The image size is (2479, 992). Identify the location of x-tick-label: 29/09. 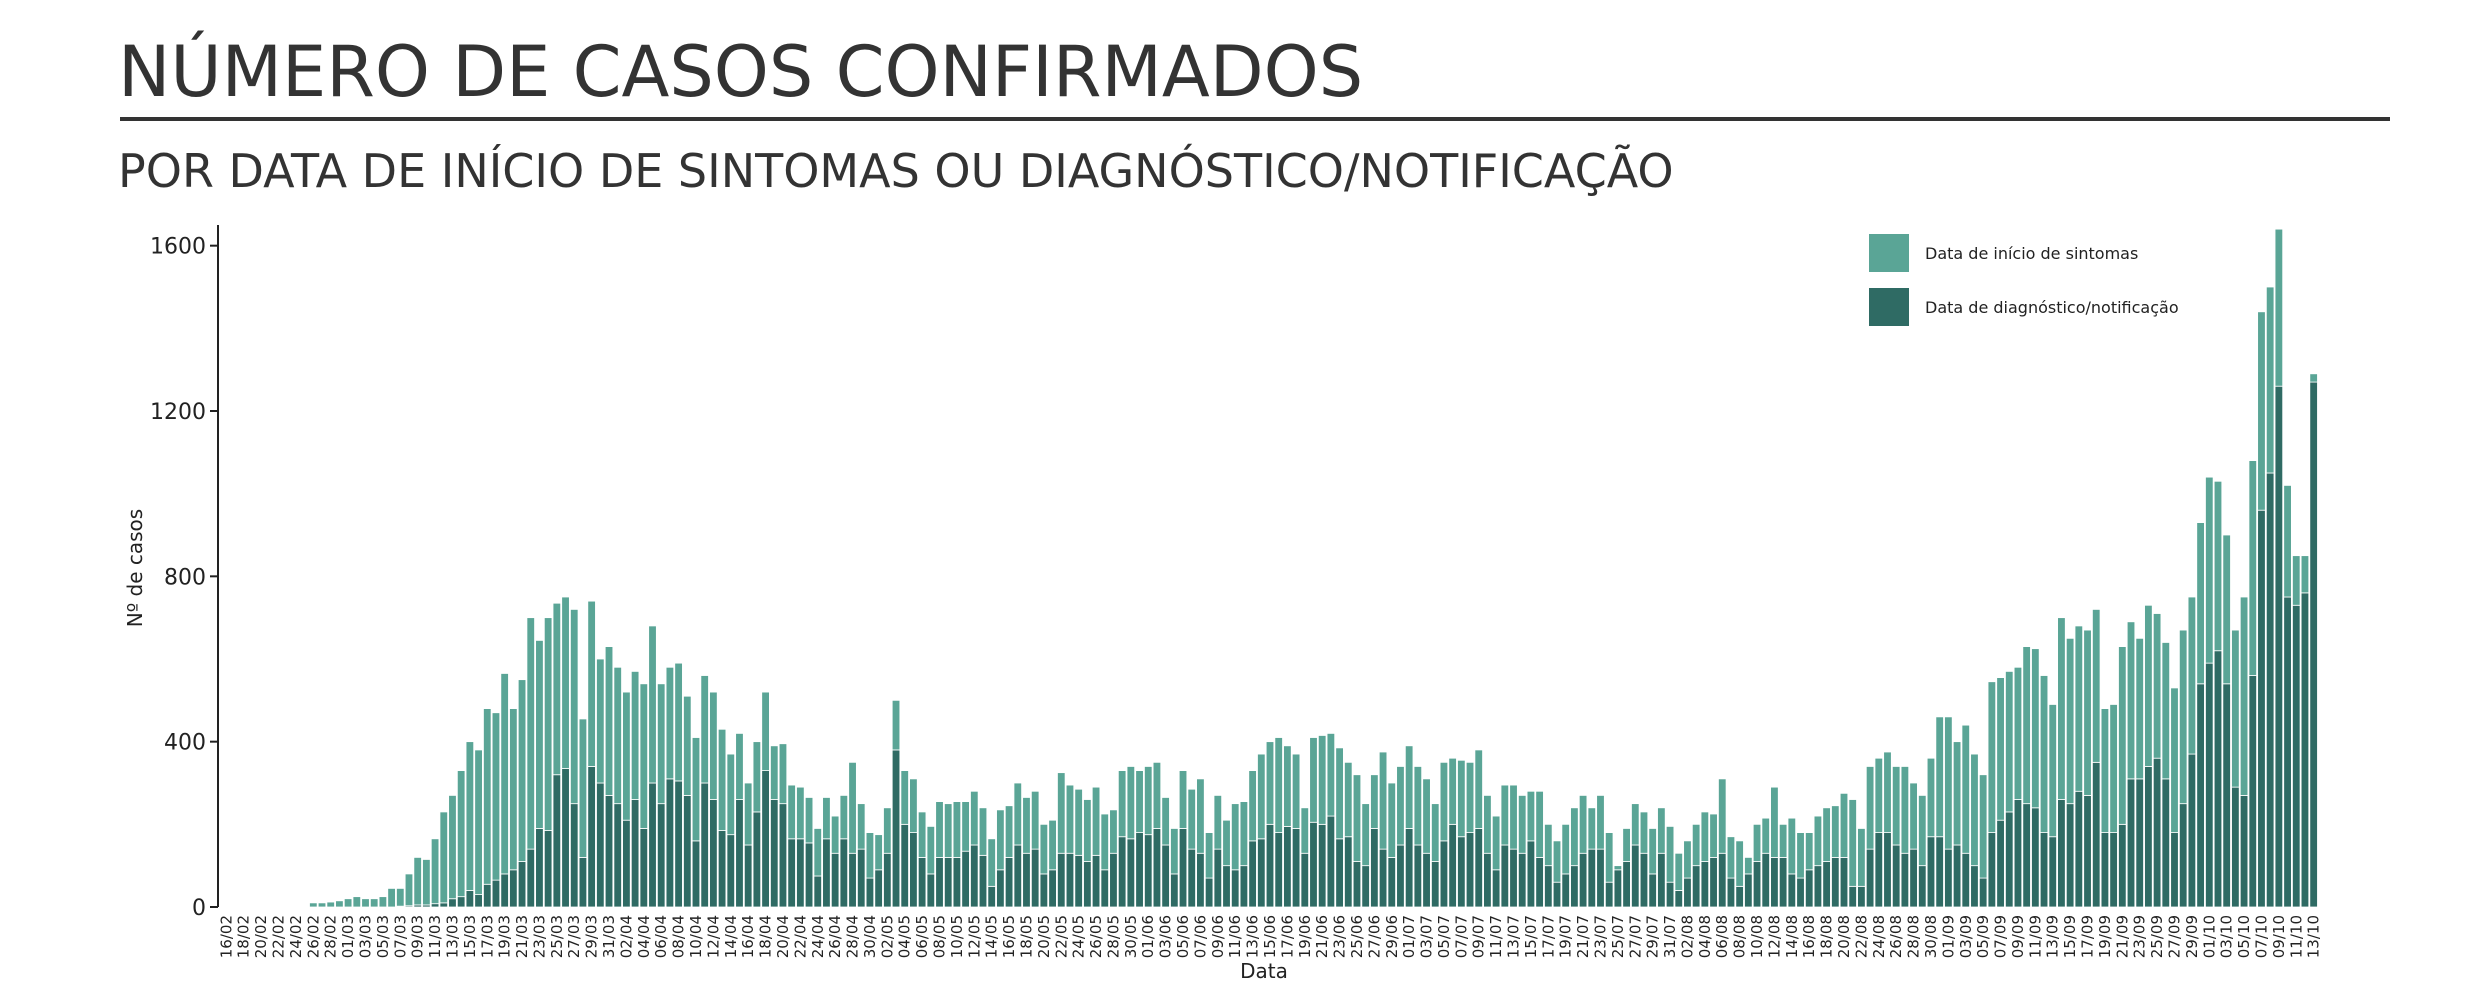
(2192, 936).